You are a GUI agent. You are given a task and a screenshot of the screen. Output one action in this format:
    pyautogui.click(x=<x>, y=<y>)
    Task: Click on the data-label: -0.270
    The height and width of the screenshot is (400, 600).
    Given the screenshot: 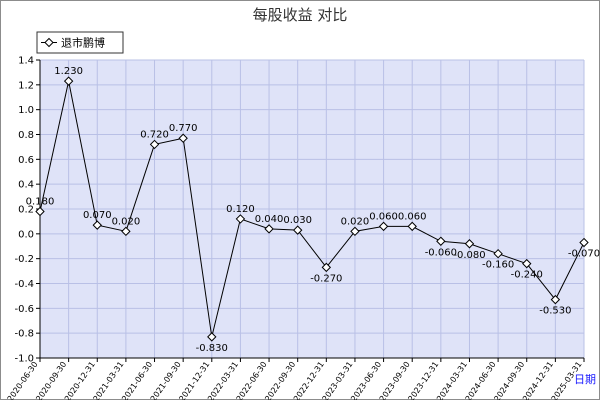 What is the action you would take?
    pyautogui.click(x=326, y=278)
    